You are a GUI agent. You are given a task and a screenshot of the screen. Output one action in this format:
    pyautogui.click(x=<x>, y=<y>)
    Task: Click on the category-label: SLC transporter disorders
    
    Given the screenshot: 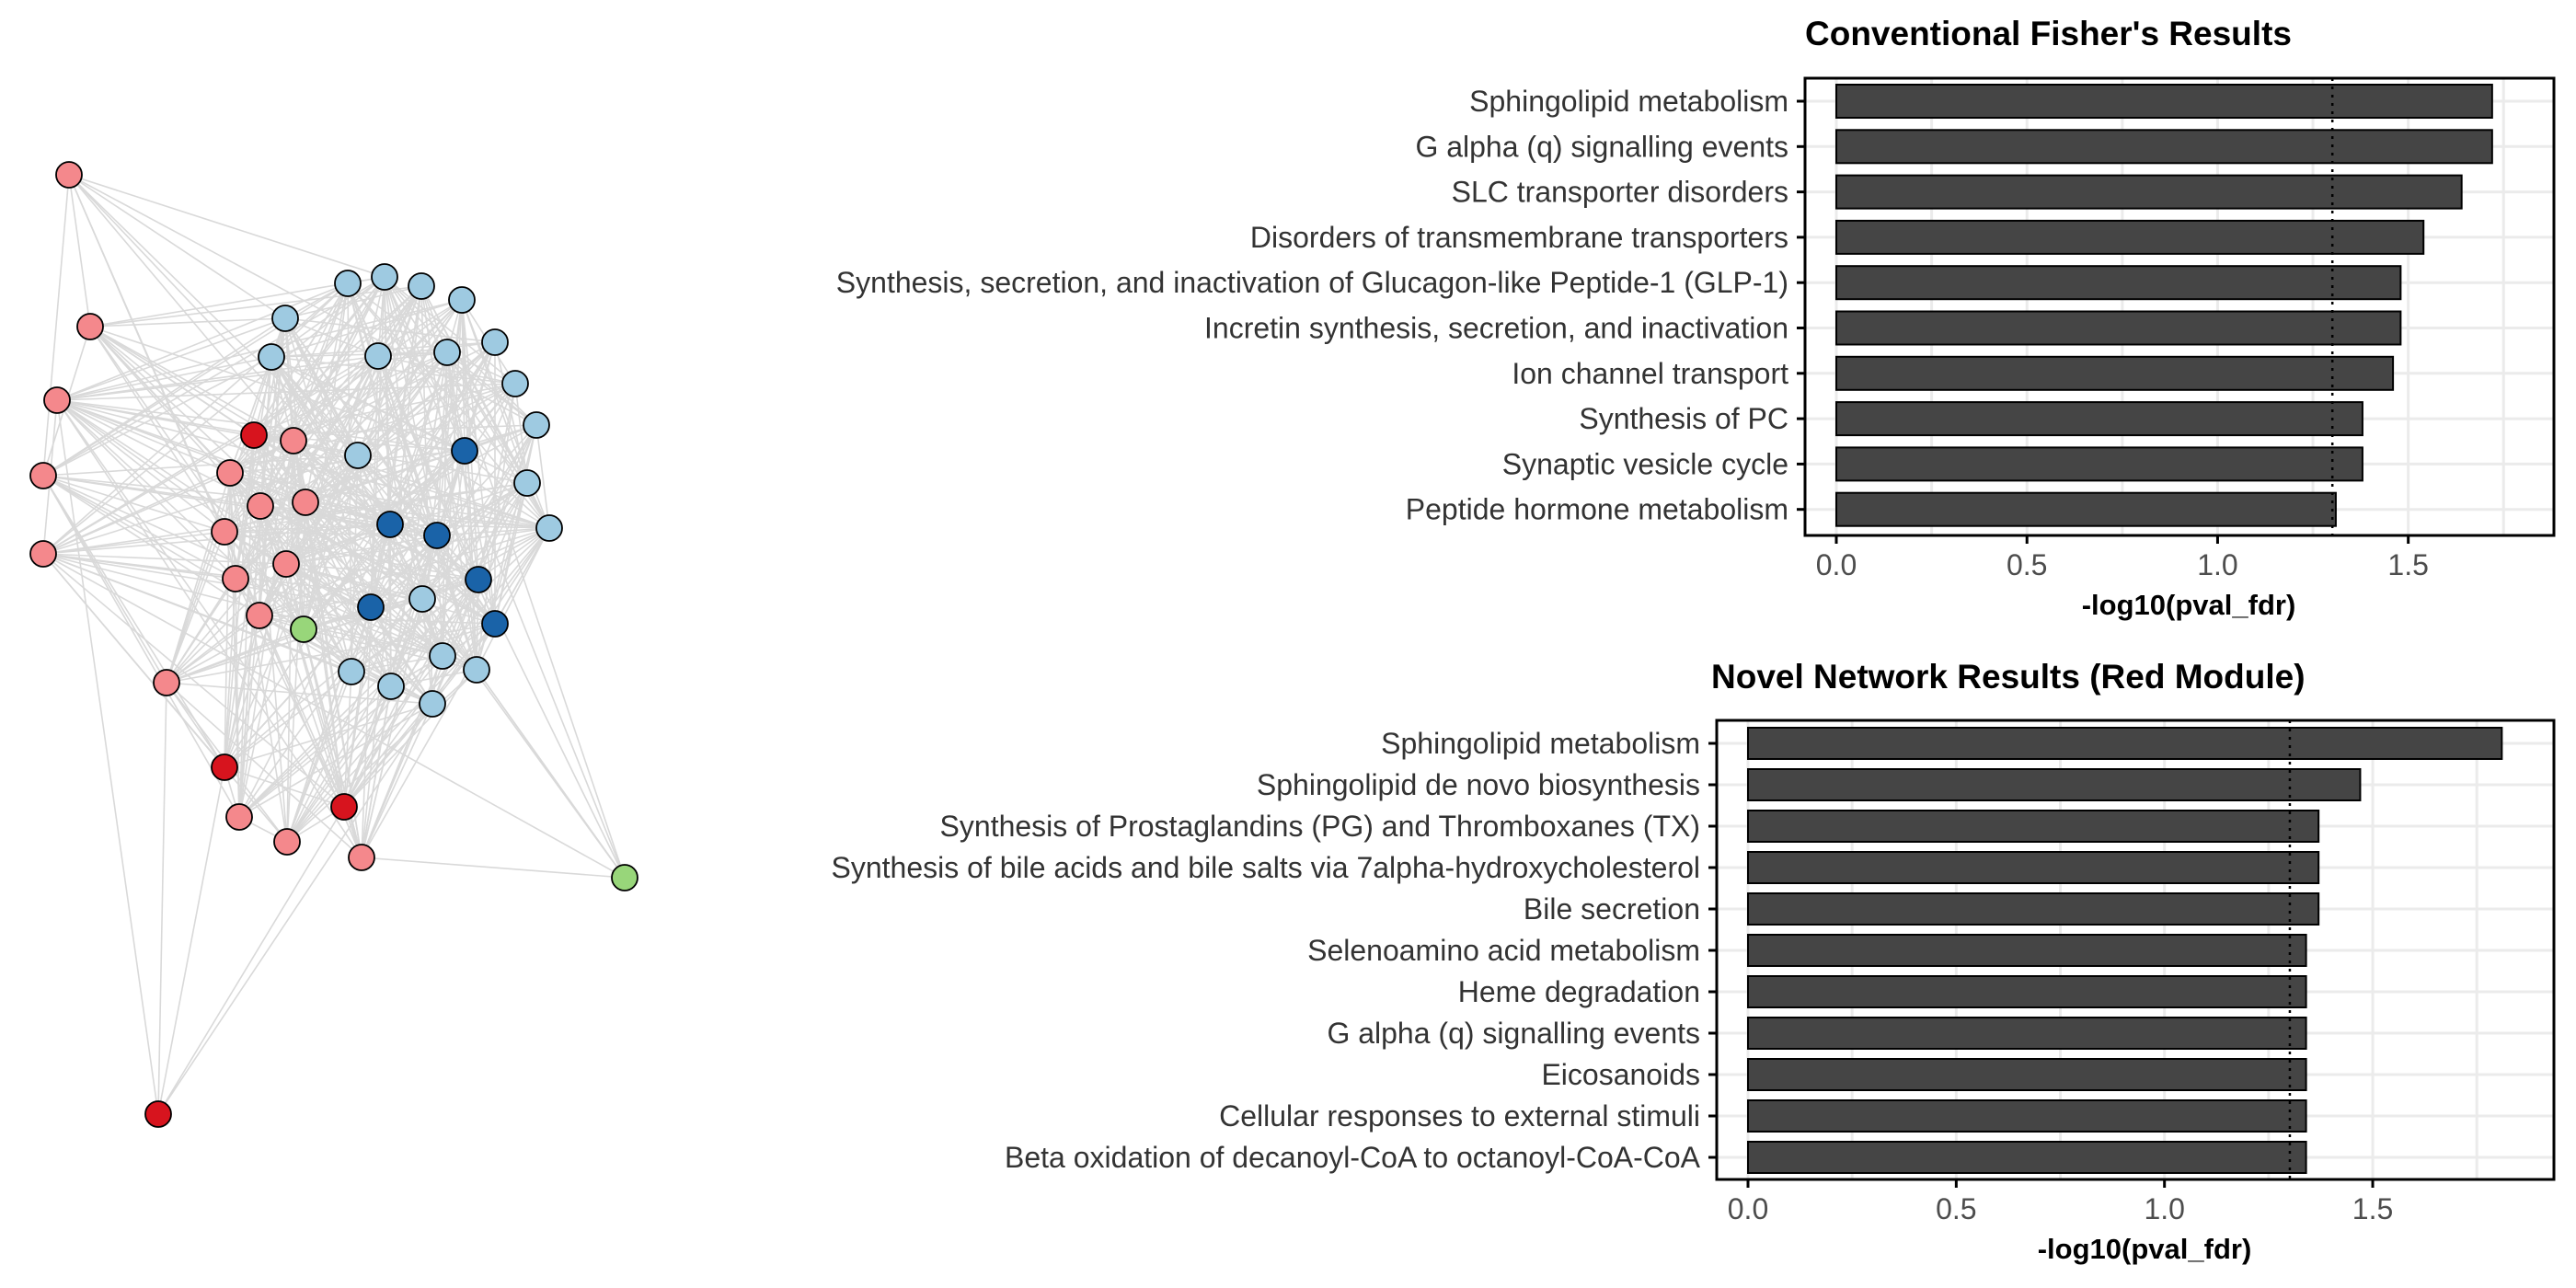 What is the action you would take?
    pyautogui.click(x=1620, y=192)
    